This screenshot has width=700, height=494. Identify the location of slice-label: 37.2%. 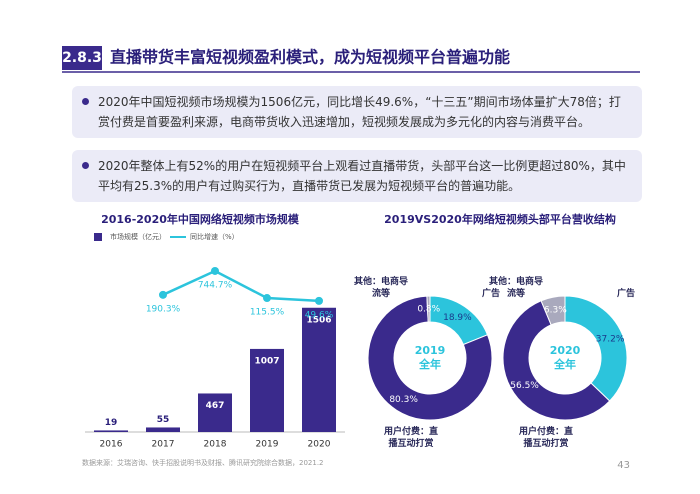
(610, 339).